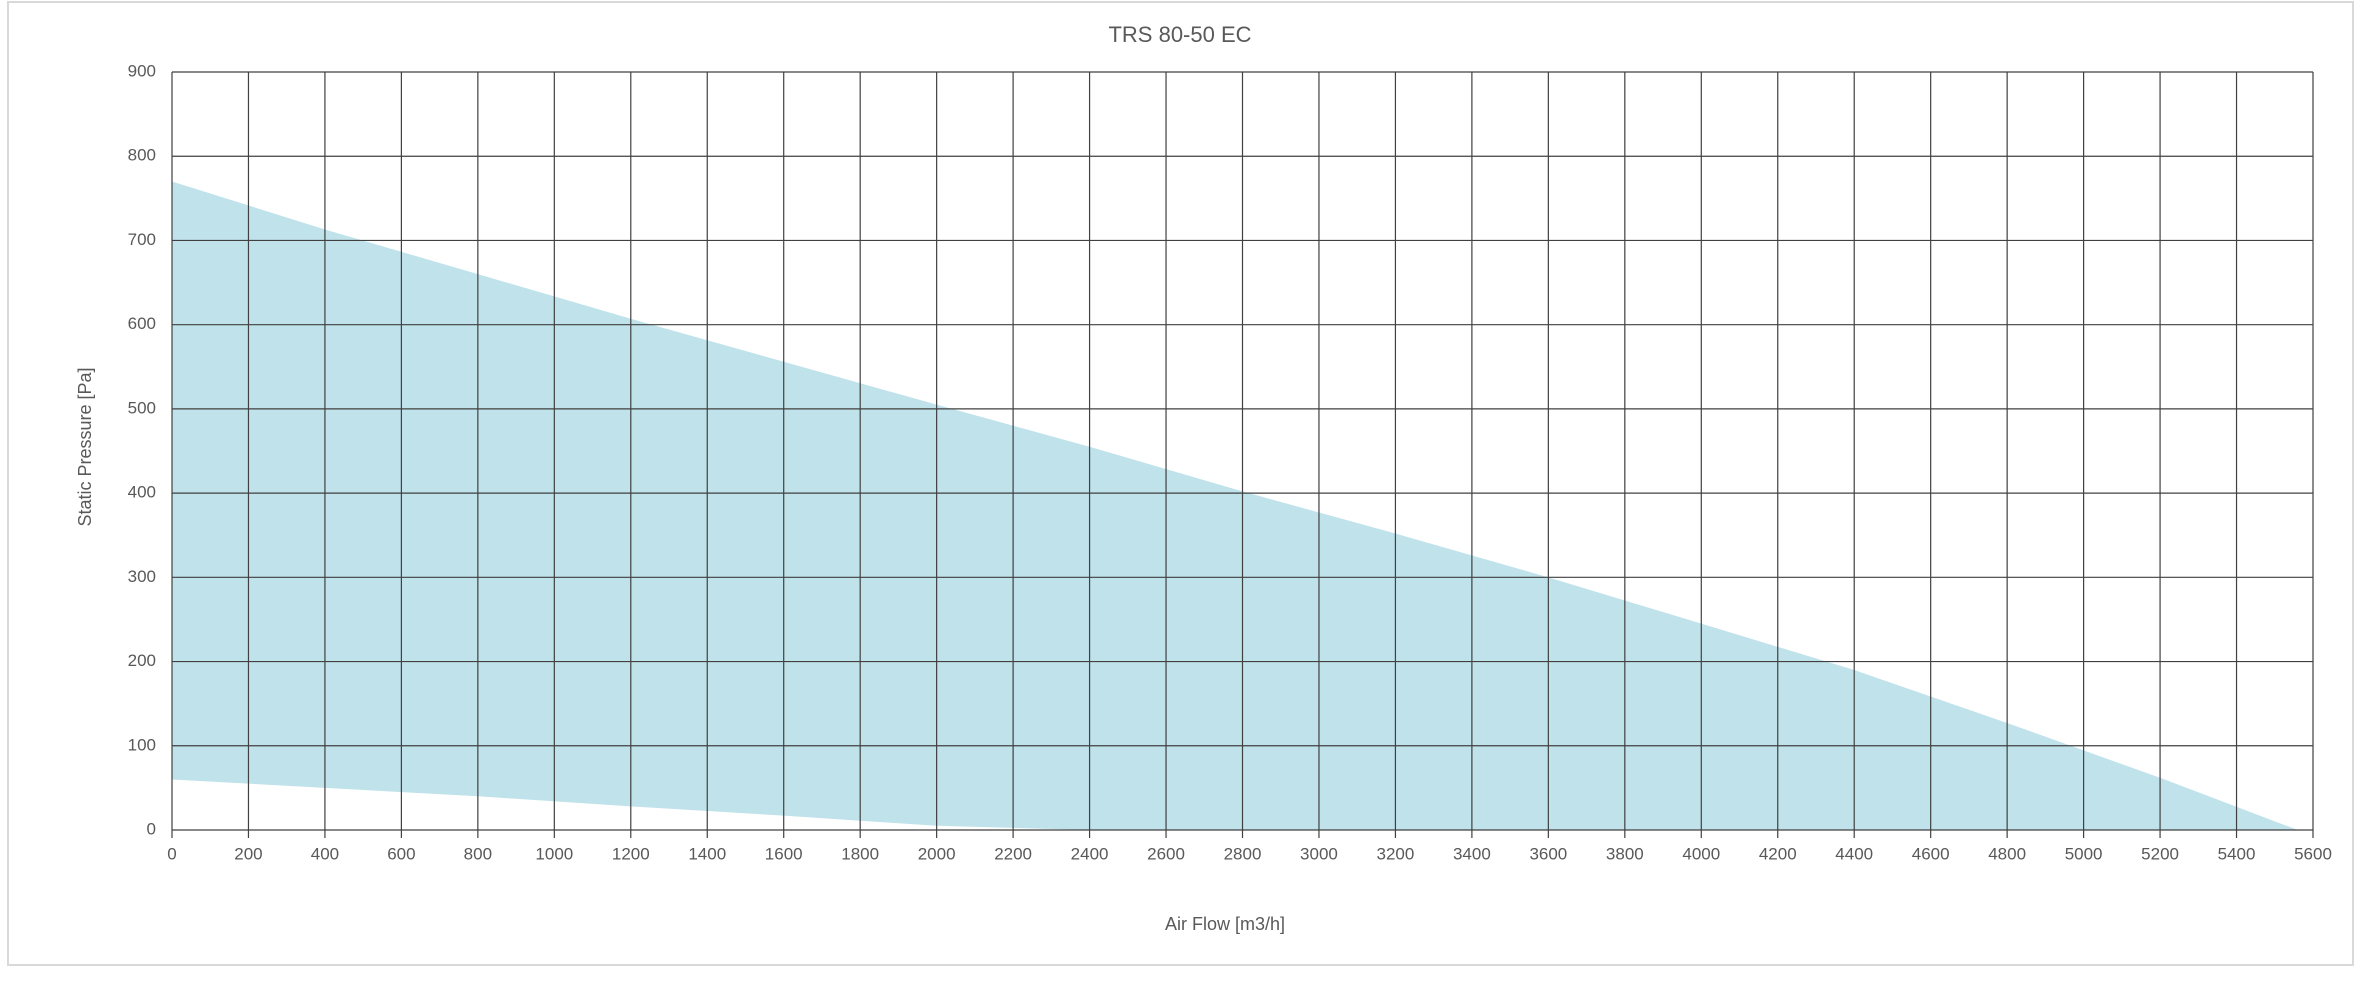  Describe the element at coordinates (142, 70) in the screenshot. I see `y-tick-label: 900` at that location.